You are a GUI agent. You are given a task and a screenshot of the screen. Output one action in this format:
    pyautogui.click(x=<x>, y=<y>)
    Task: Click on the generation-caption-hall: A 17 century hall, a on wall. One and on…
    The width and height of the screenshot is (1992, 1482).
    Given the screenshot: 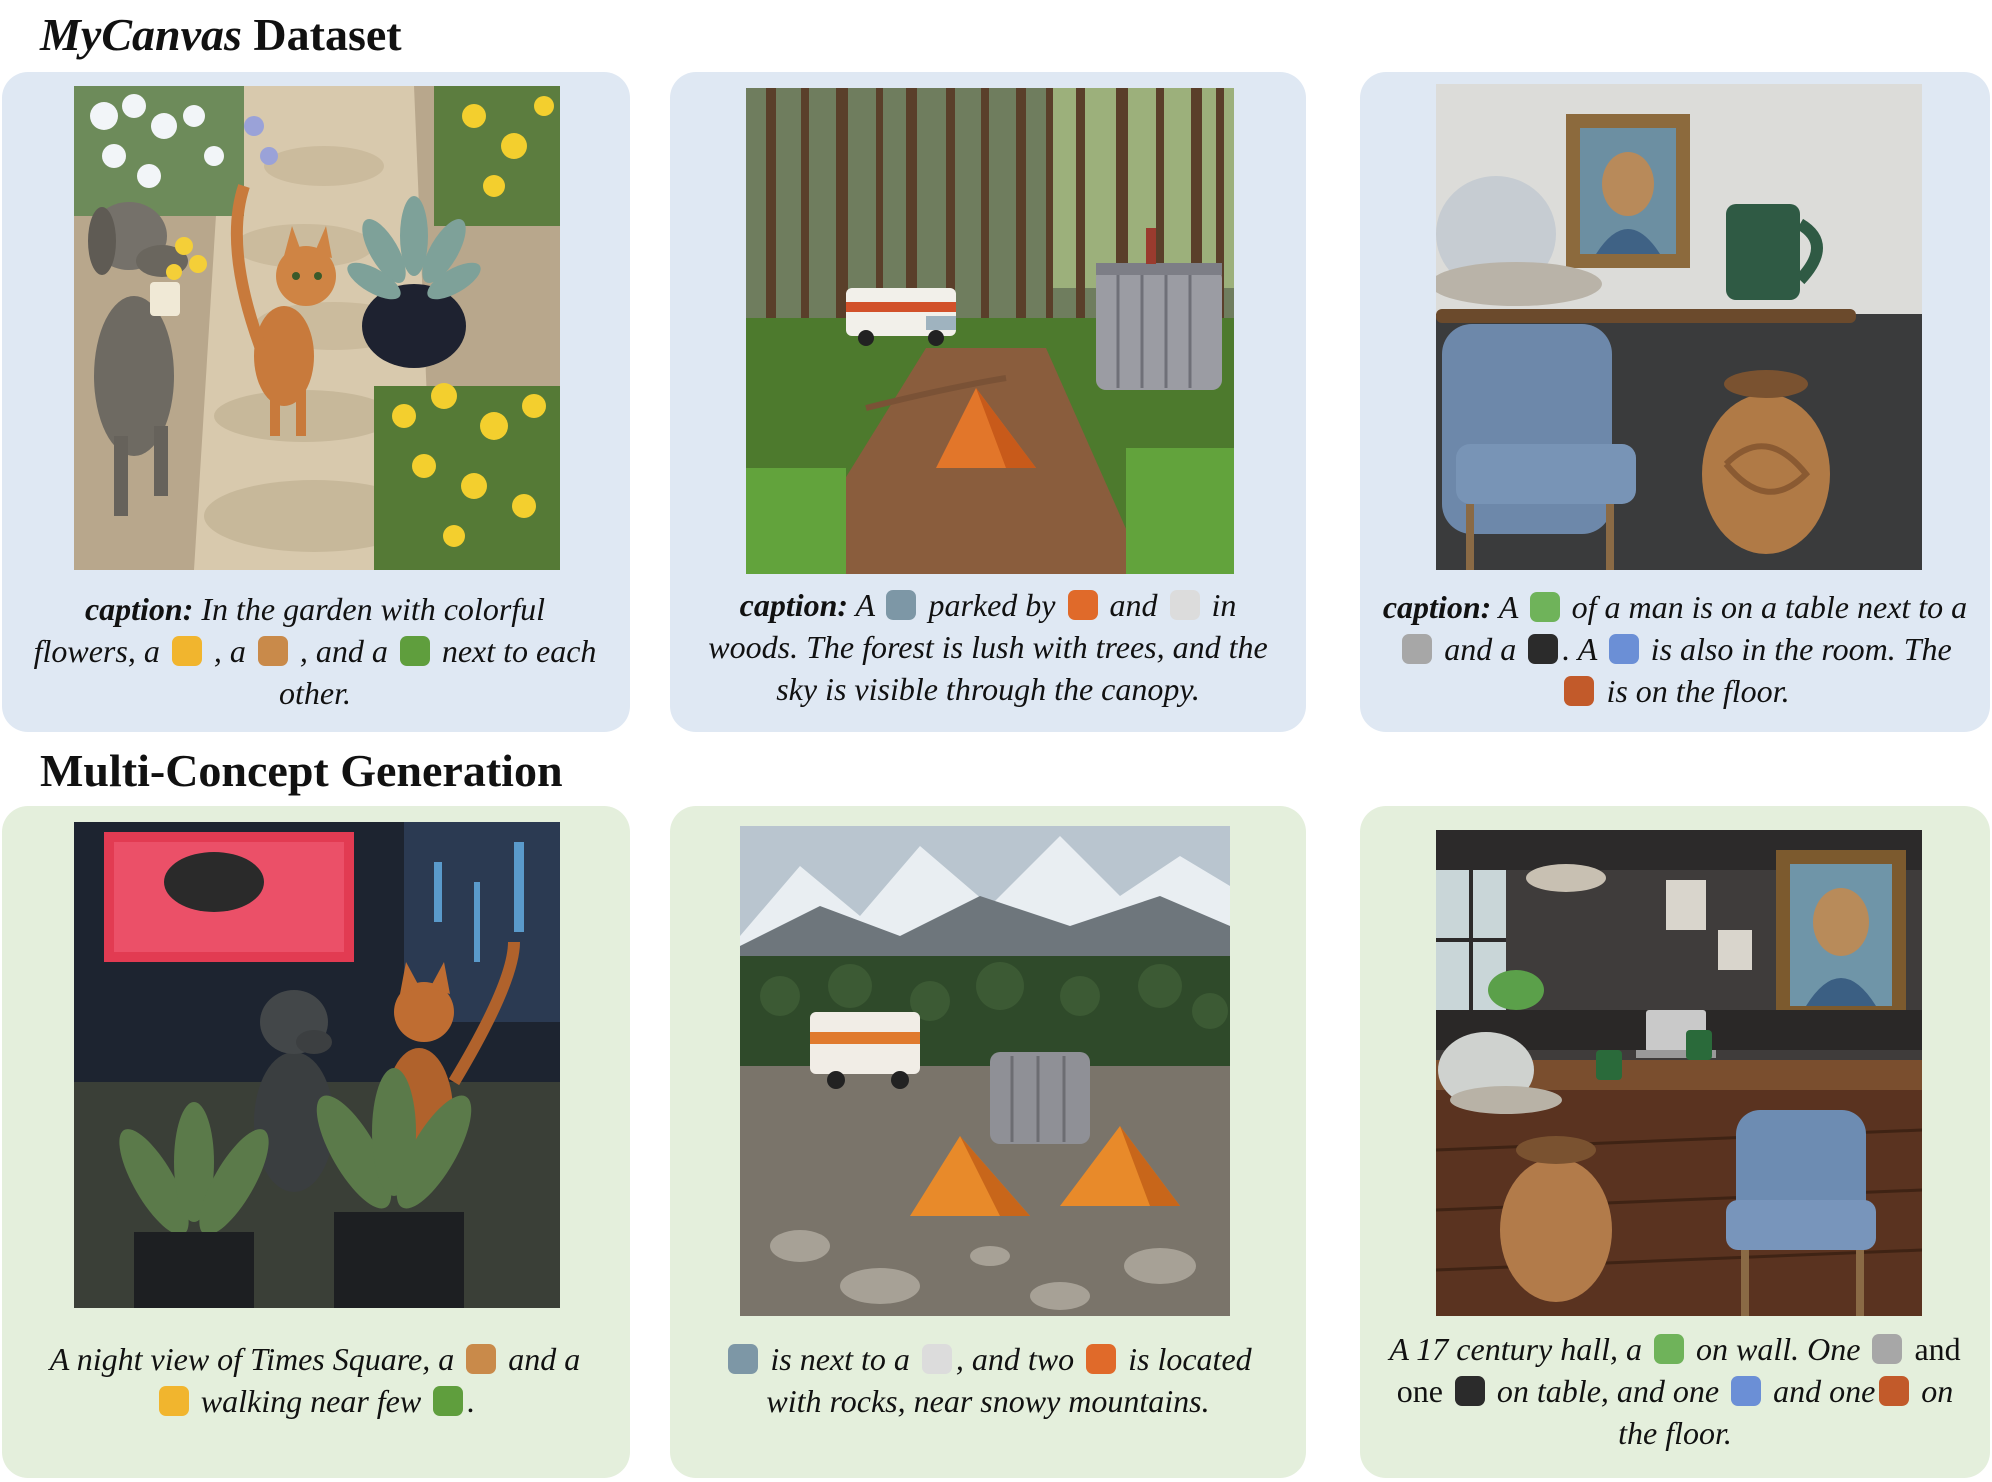 What is the action you would take?
    pyautogui.click(x=1675, y=1391)
    